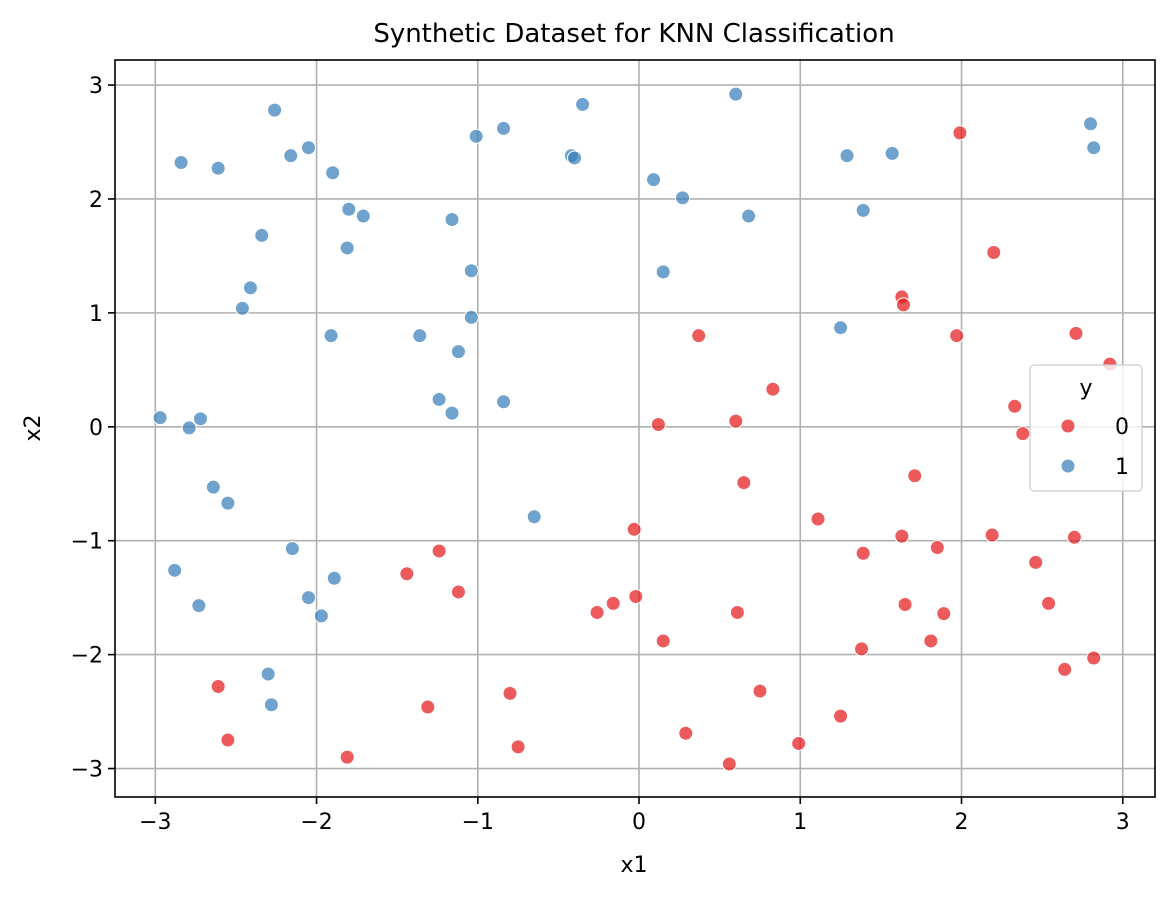 The height and width of the screenshot is (898, 1174). I want to click on x-tick-label: 1, so click(800, 822).